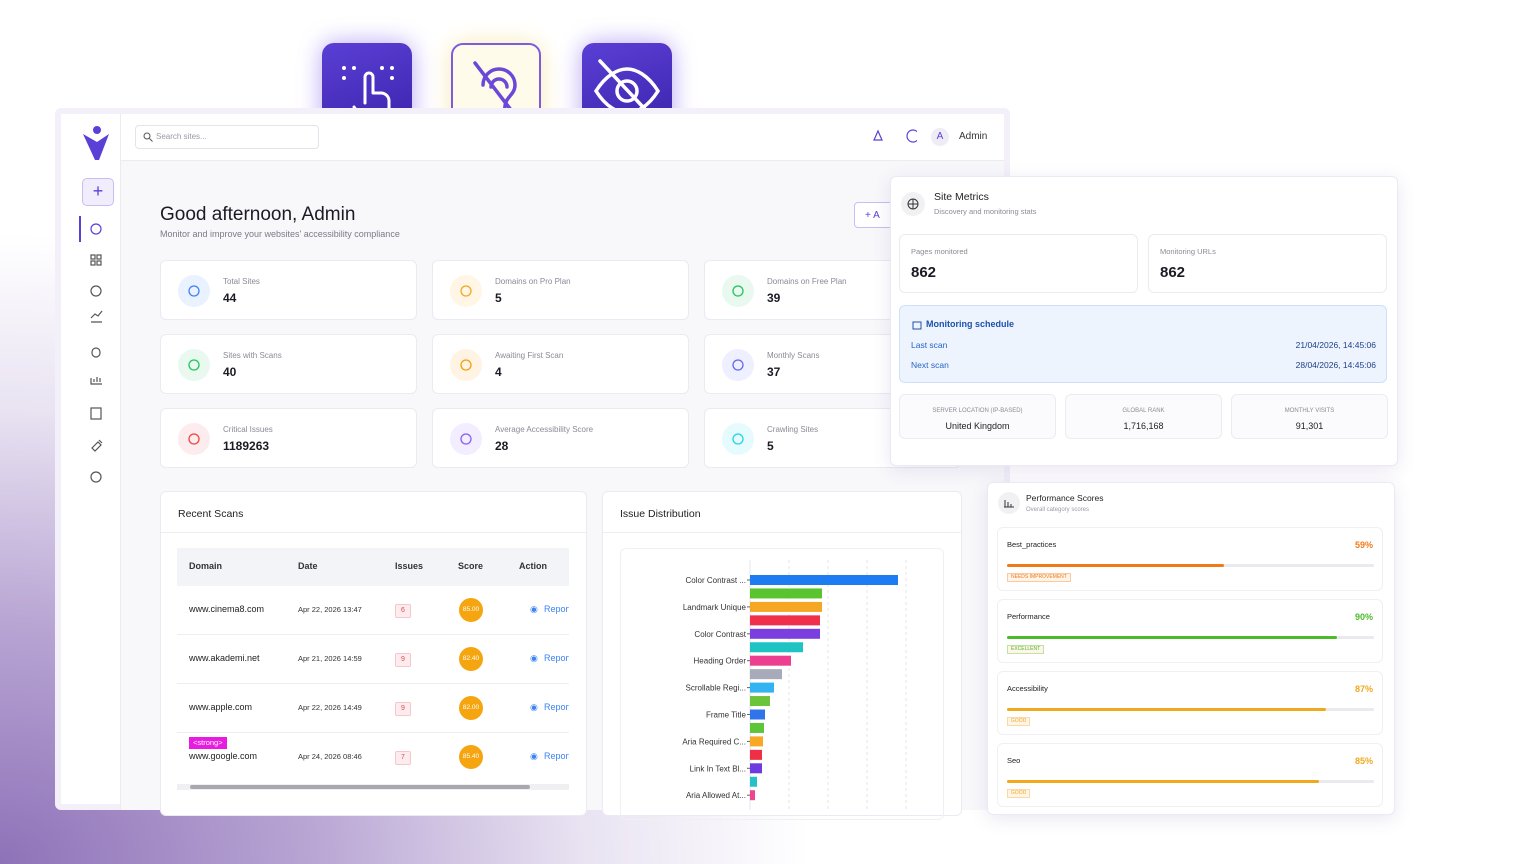 This screenshot has width=1536, height=864. I want to click on category-label: Color Contrast, so click(720, 634).